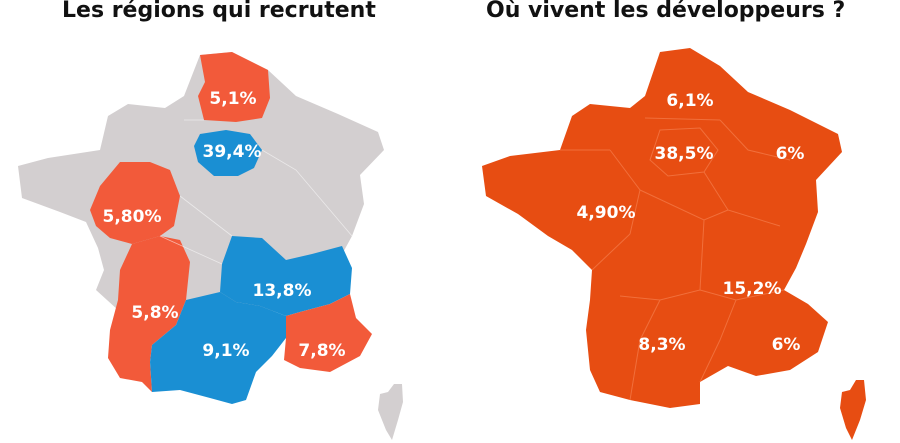 This screenshot has height=443, width=900. Describe the element at coordinates (666, 11) in the screenshot. I see `right-map-title: Où vivent les développeurs ?` at that location.